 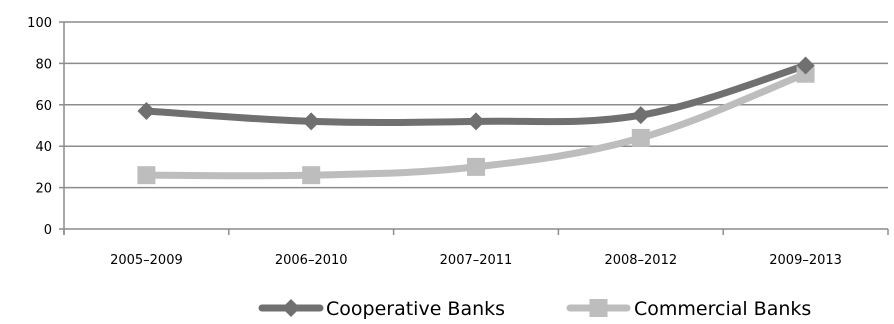 I want to click on y-tick-label: 80, so click(x=43, y=64).